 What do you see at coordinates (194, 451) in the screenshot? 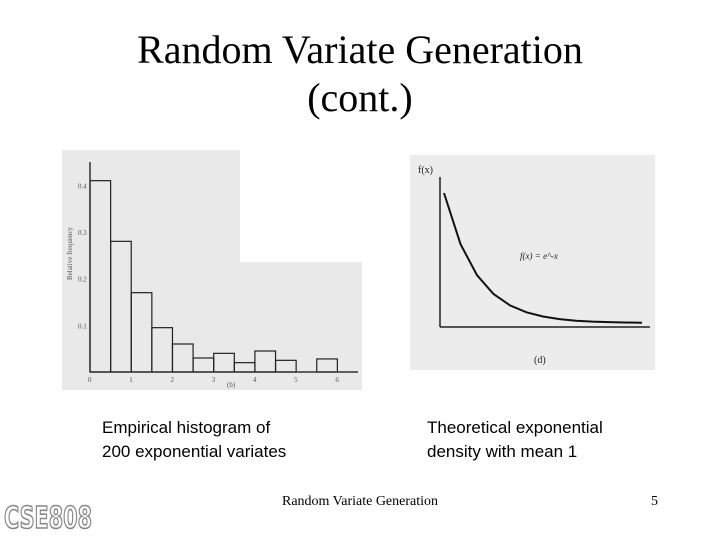
I see `histogram-caption-line2: 200 exponential variates` at bounding box center [194, 451].